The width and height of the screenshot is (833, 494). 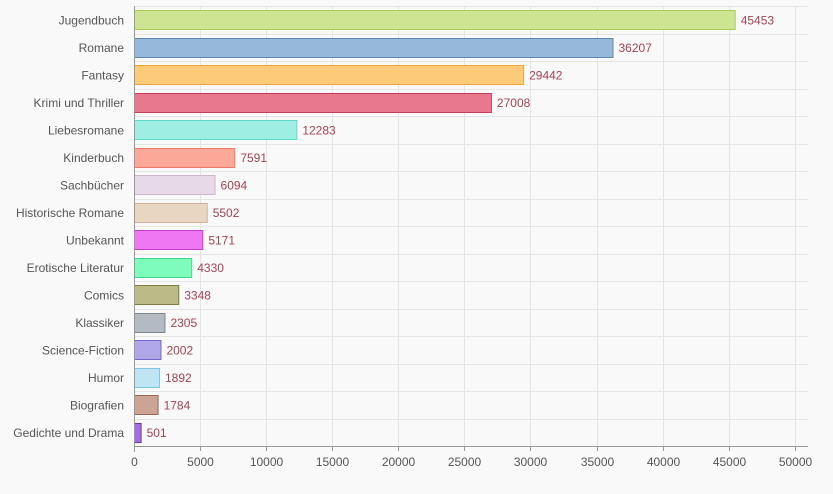 I want to click on data-label: 1892, so click(x=178, y=378).